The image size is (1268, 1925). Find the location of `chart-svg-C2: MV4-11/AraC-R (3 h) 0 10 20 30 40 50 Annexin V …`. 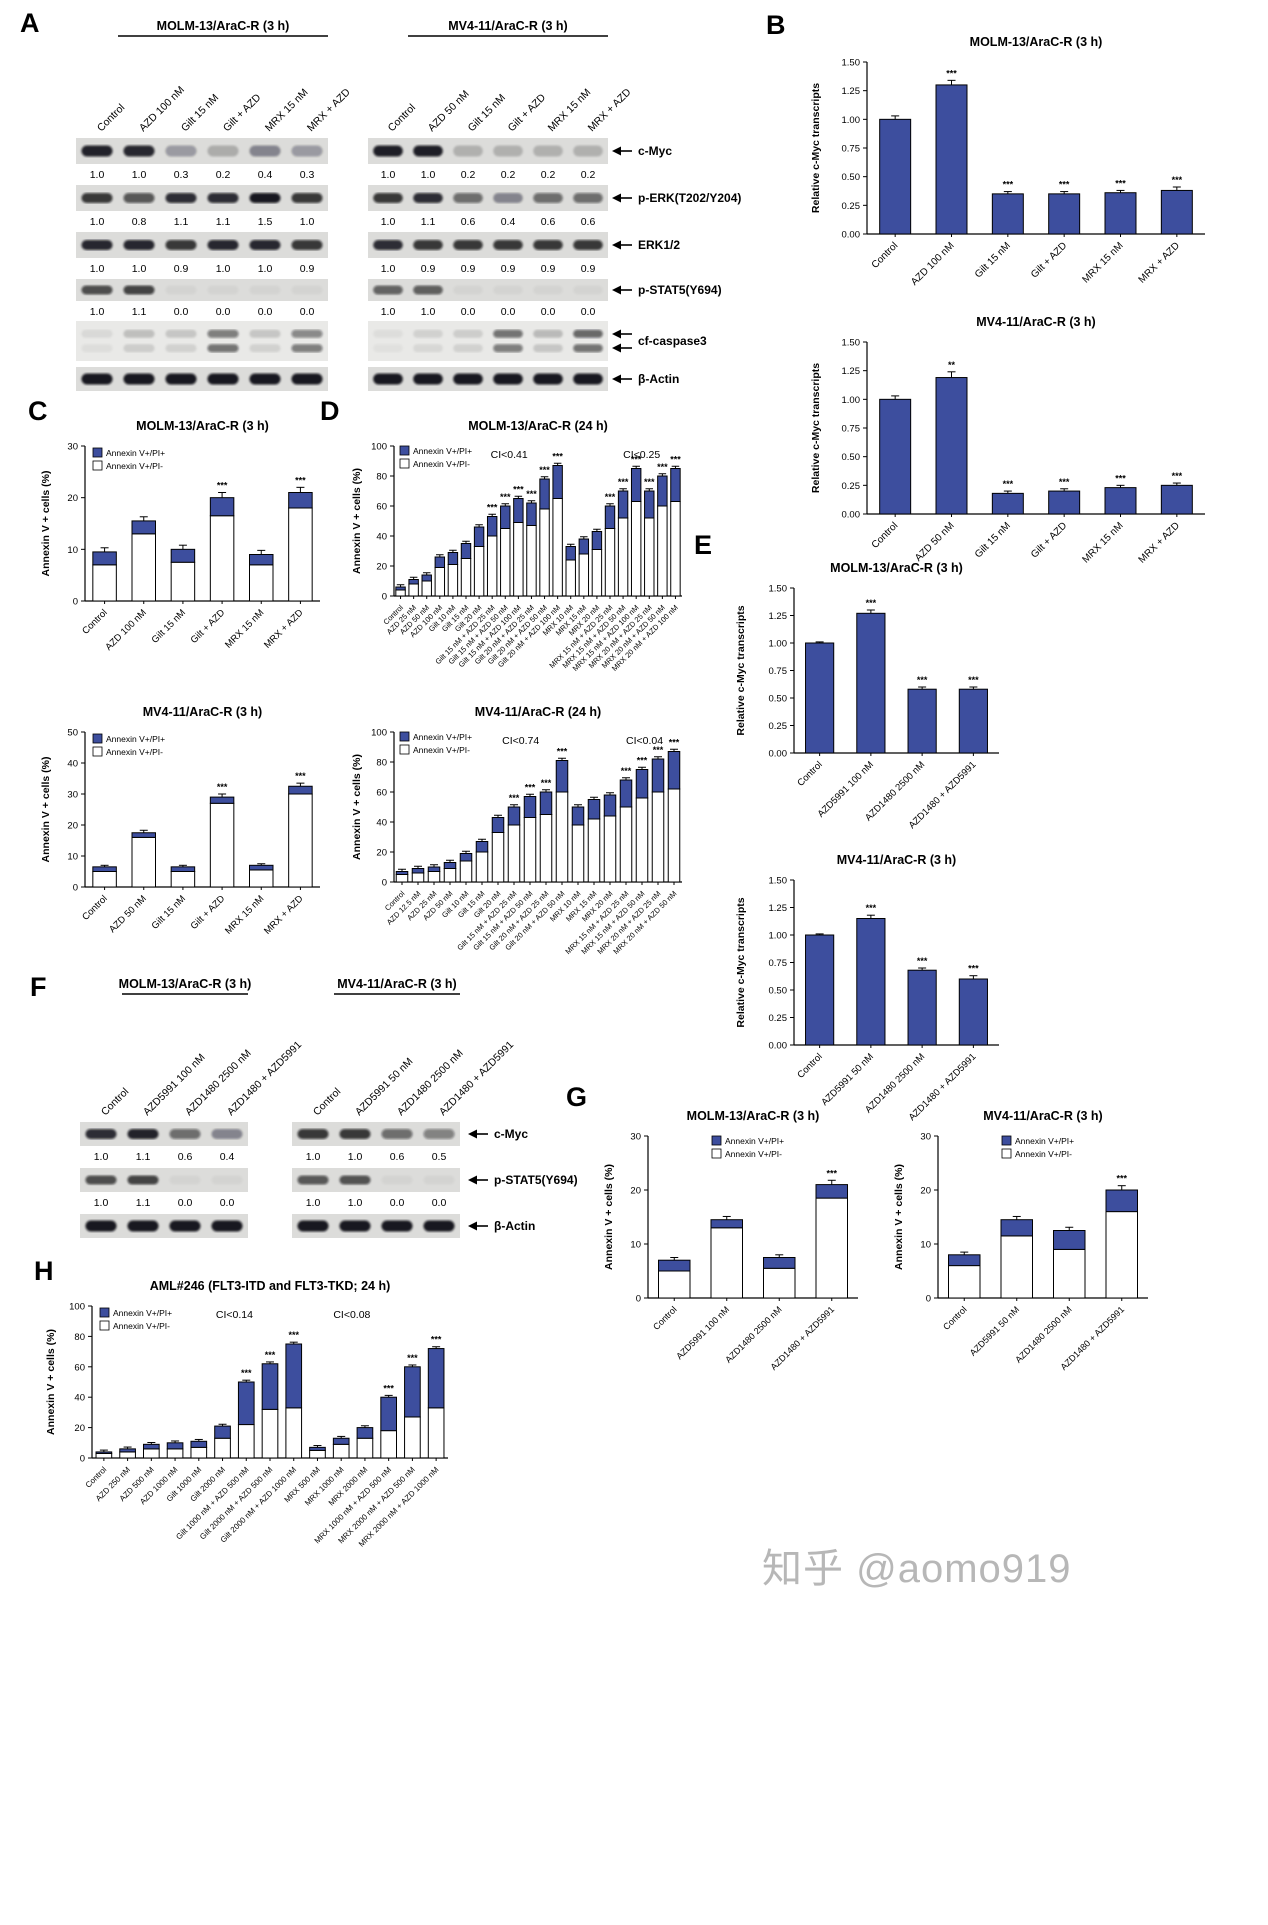

chart-svg-C2: MV4-11/AraC-R (3 h) 0 10 20 30 40 50 Annexin V … is located at coordinates (180, 821).